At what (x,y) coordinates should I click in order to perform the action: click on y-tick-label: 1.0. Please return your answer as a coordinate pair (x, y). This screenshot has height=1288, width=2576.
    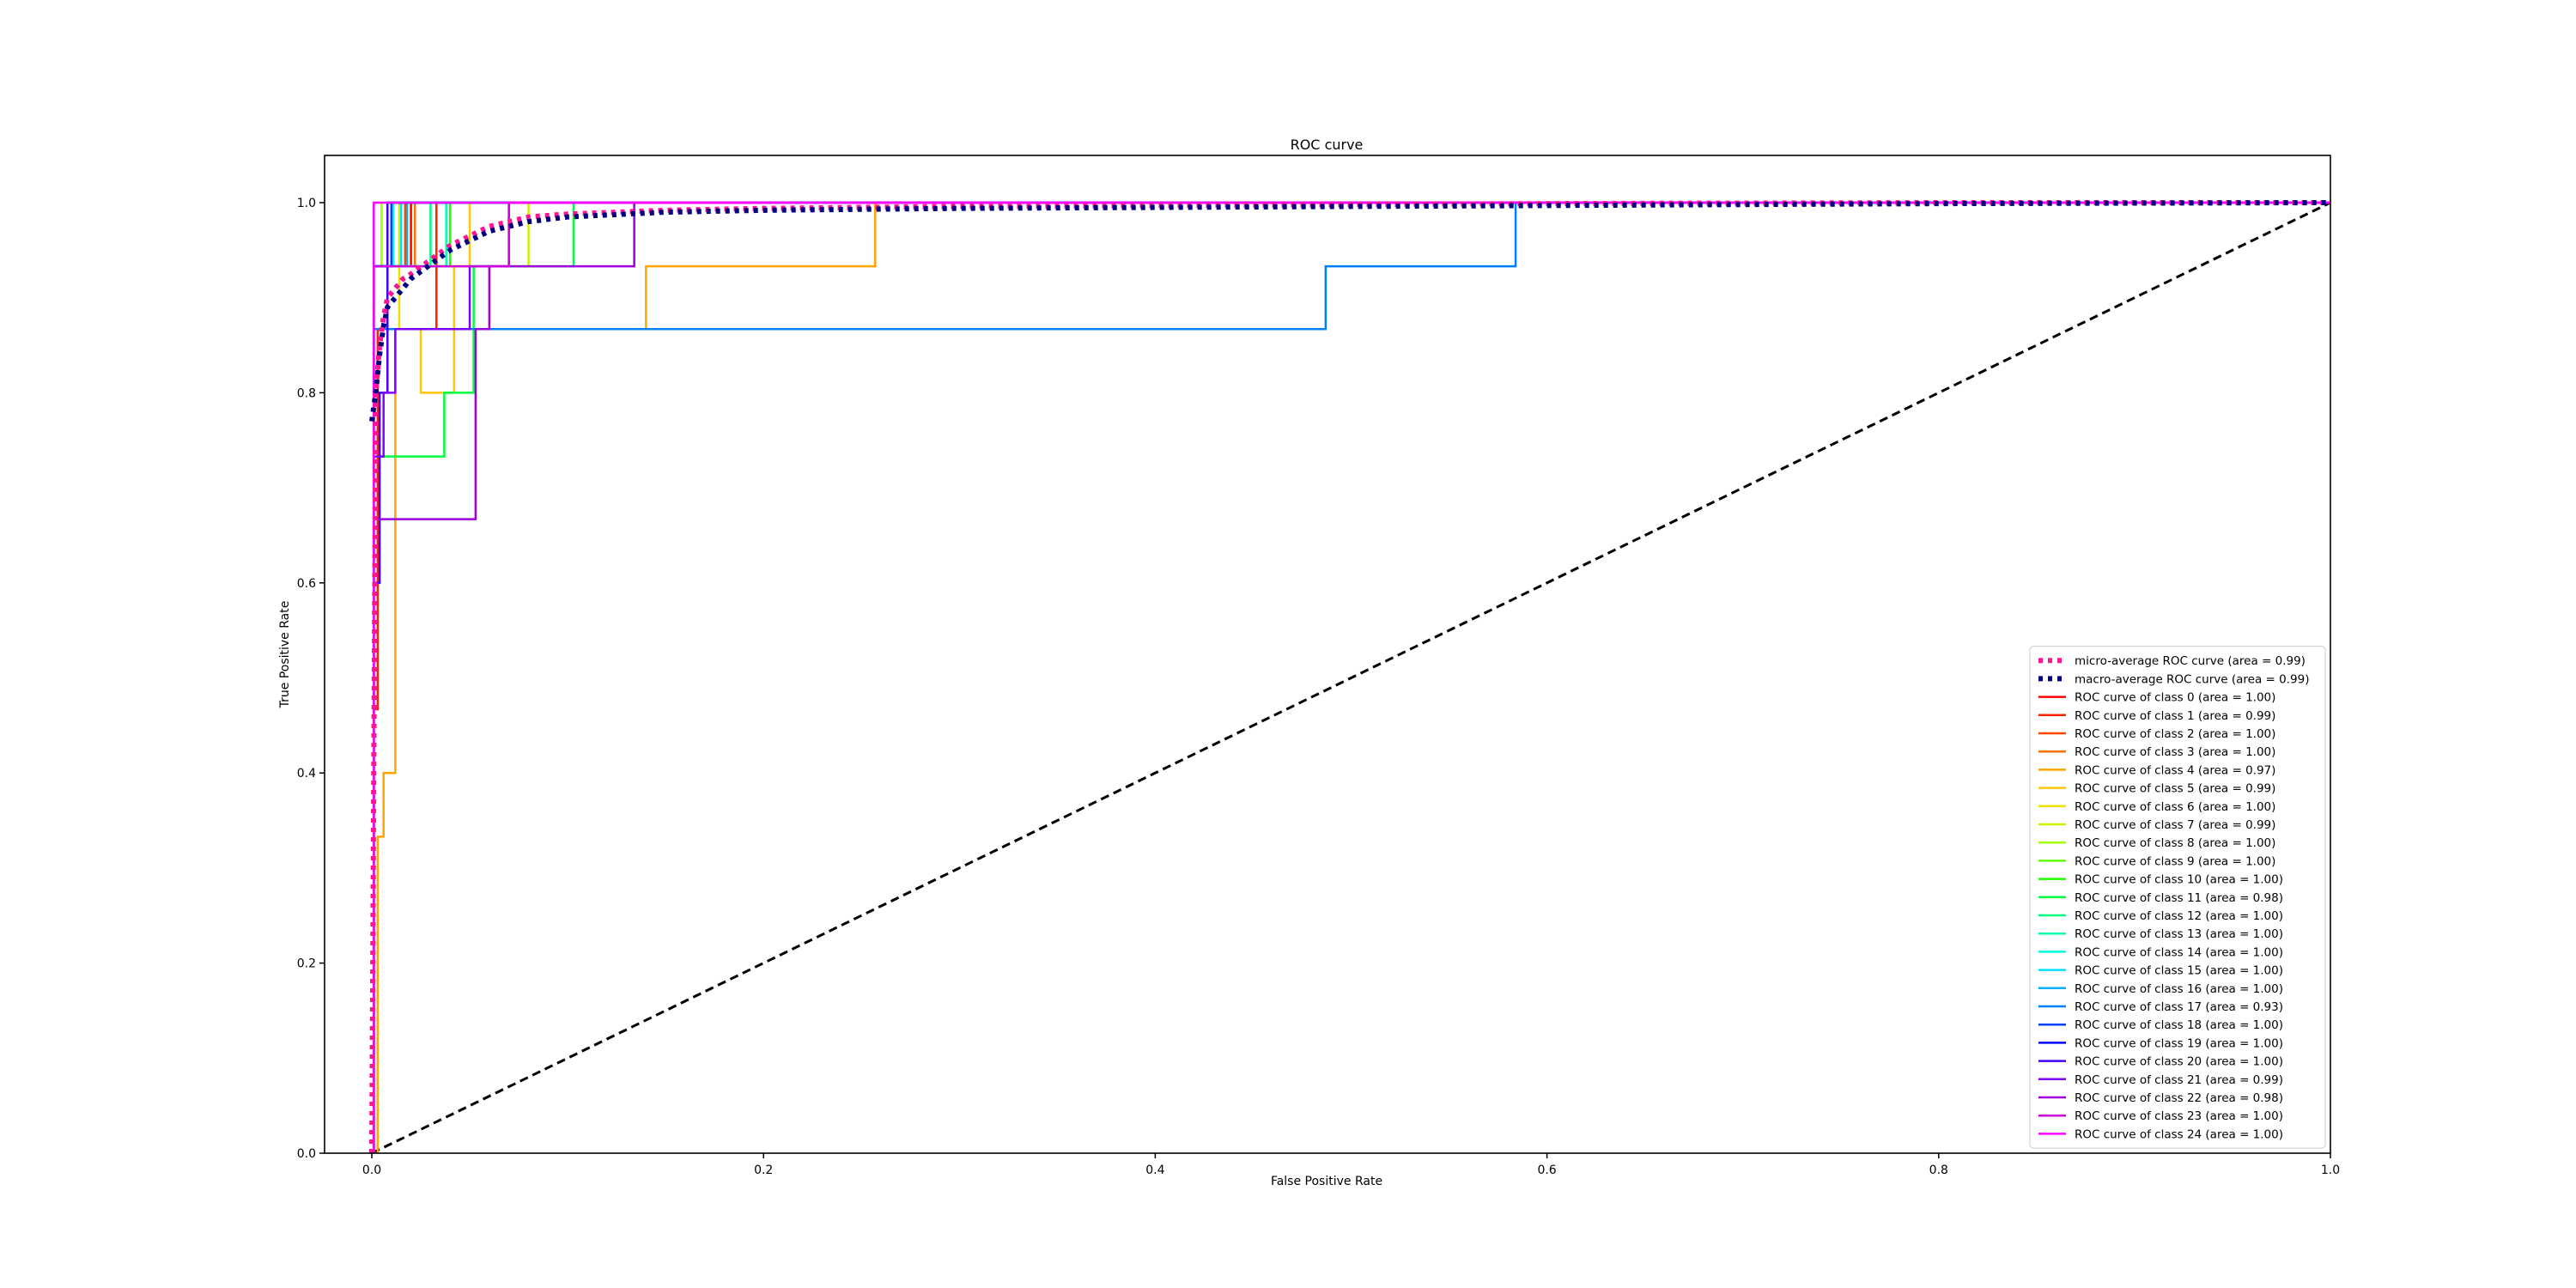
    Looking at the image, I should click on (306, 203).